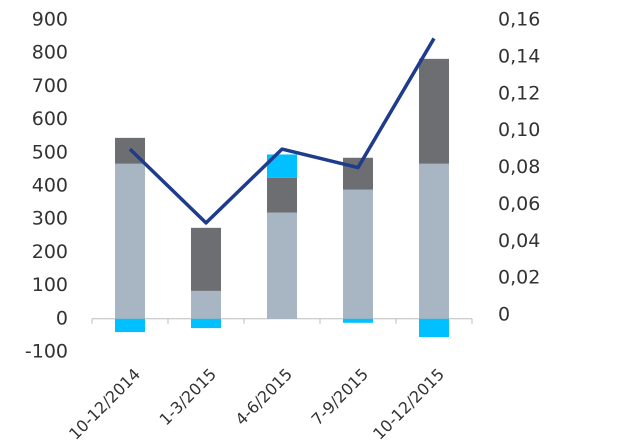  I want to click on y-tick-label: 900, so click(50, 20).